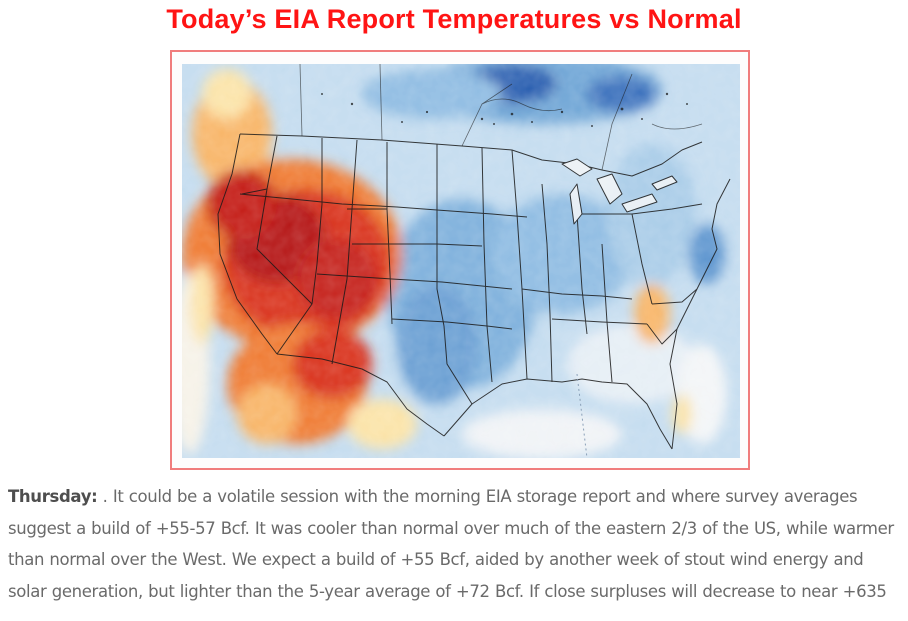  Describe the element at coordinates (582, 415) in the screenshot. I see `meridian-line` at that location.